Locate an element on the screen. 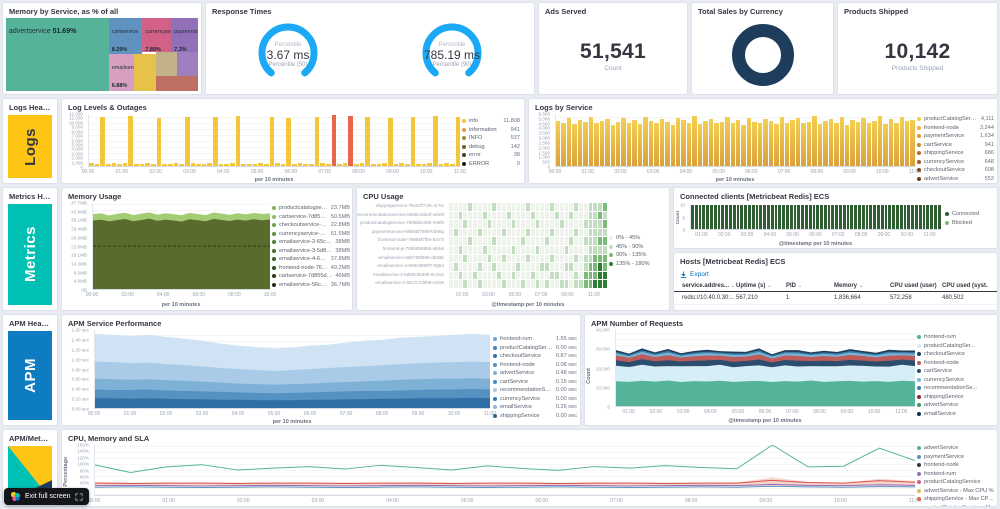 The image size is (1000, 509). legend-item: shippingService is located at coordinates (956, 397).